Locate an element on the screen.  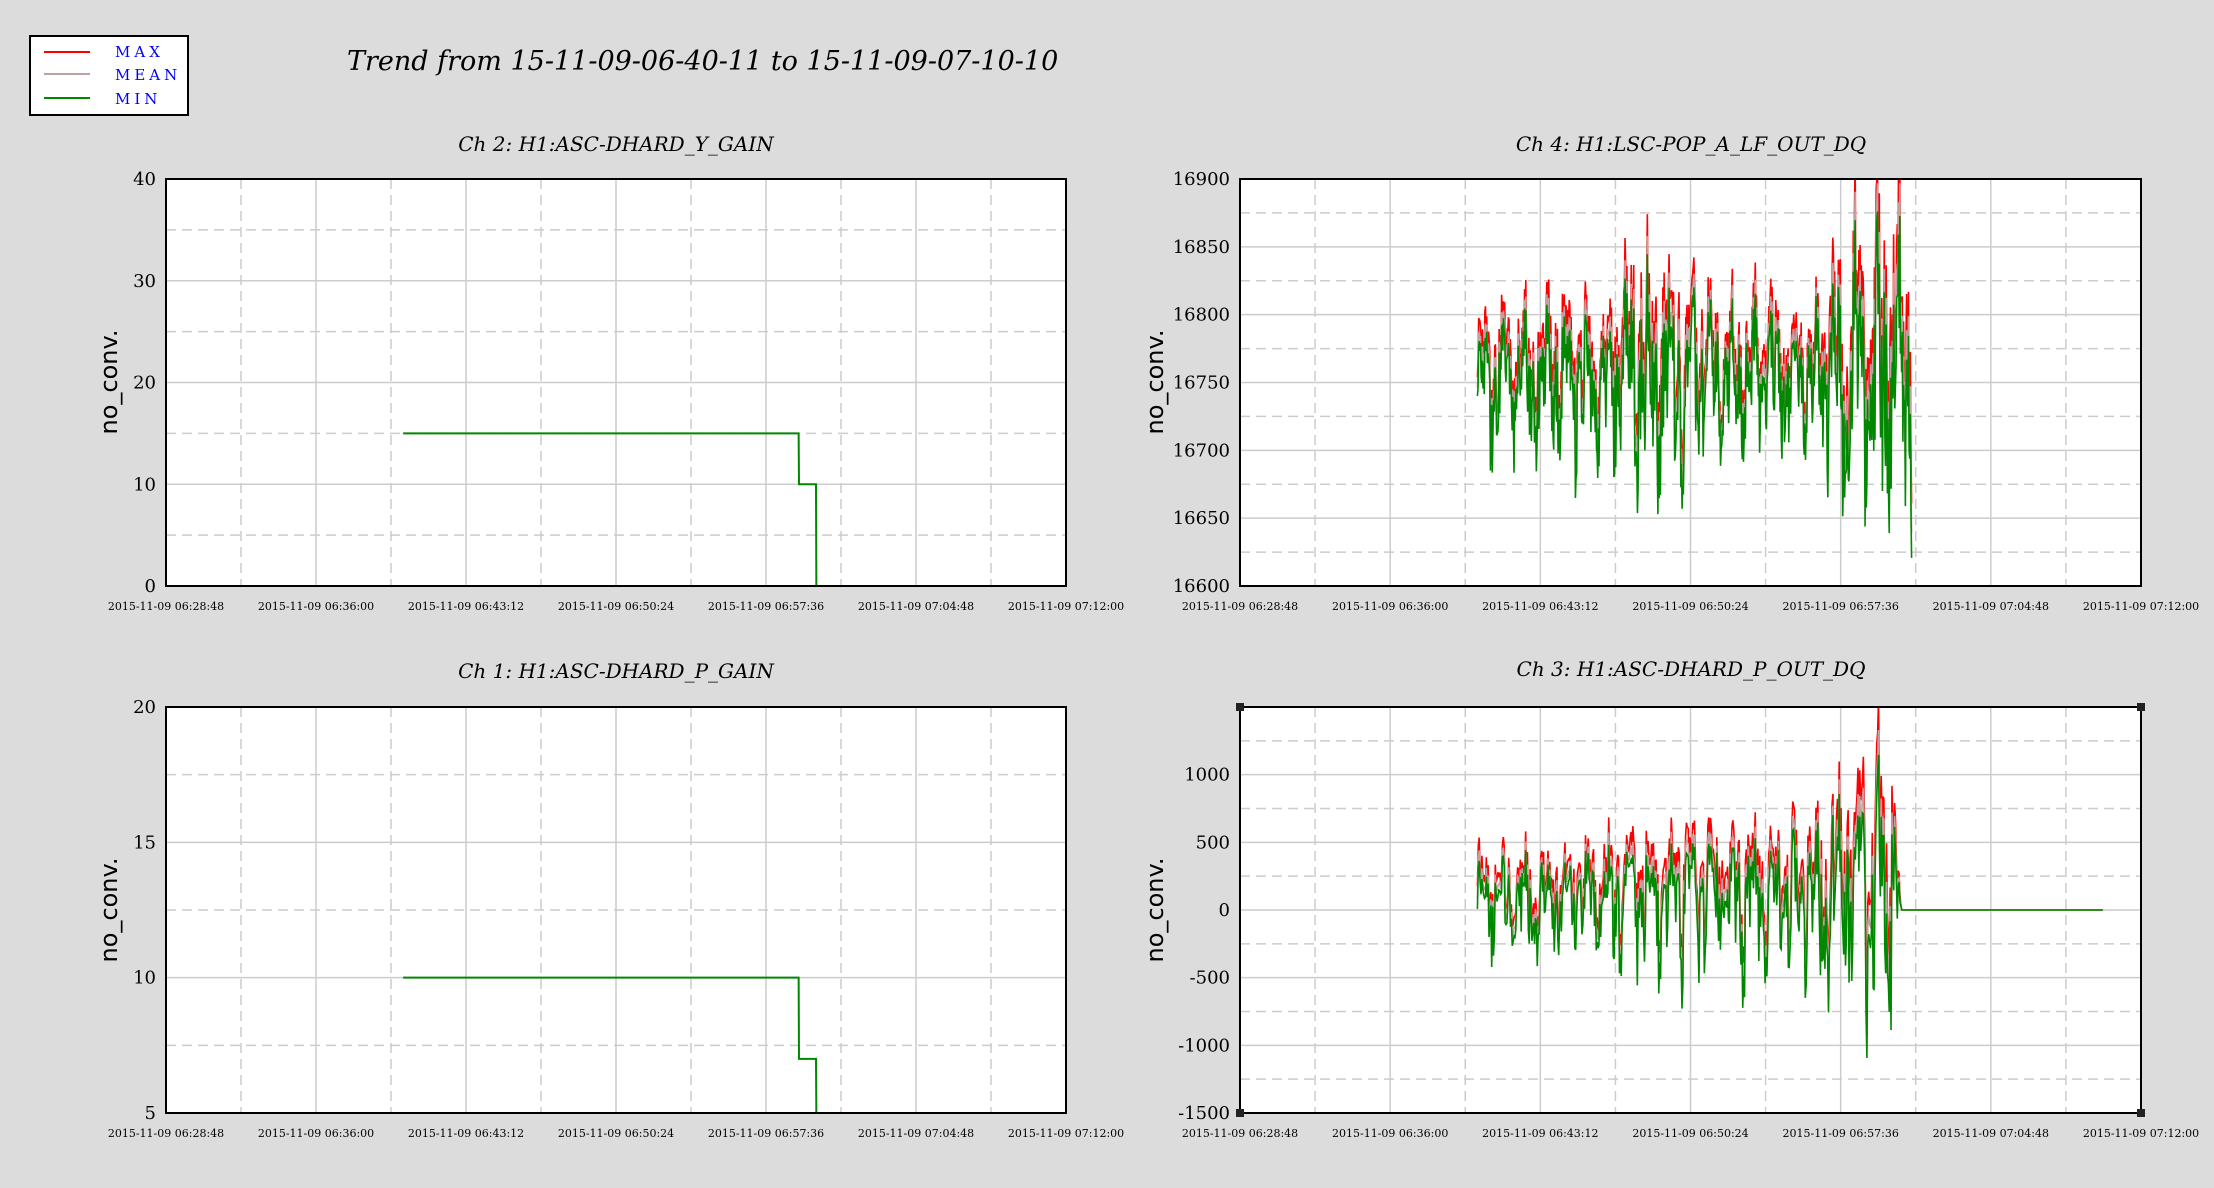
legend: MAX MEAN MIN is located at coordinates (109, 75).